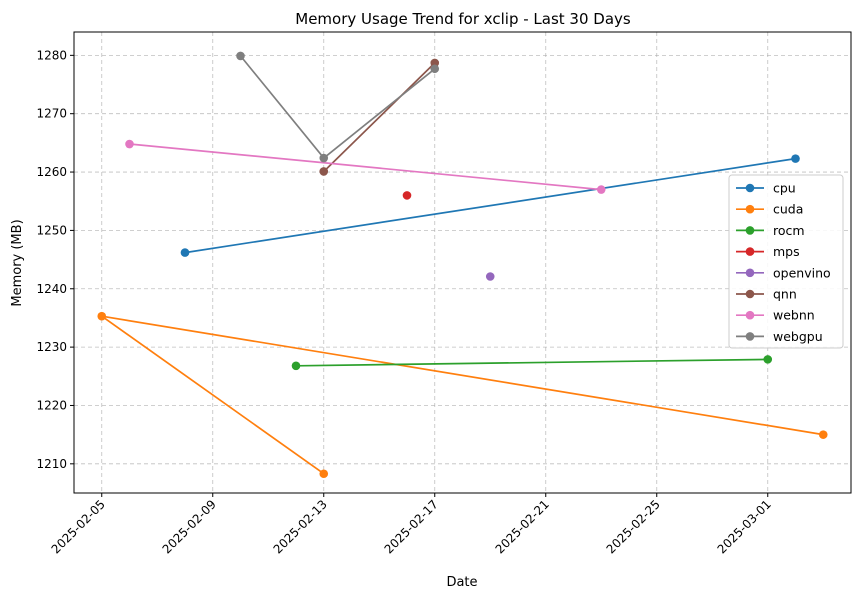  What do you see at coordinates (51, 114) in the screenshot?
I see `y-tick-label: 1270` at bounding box center [51, 114].